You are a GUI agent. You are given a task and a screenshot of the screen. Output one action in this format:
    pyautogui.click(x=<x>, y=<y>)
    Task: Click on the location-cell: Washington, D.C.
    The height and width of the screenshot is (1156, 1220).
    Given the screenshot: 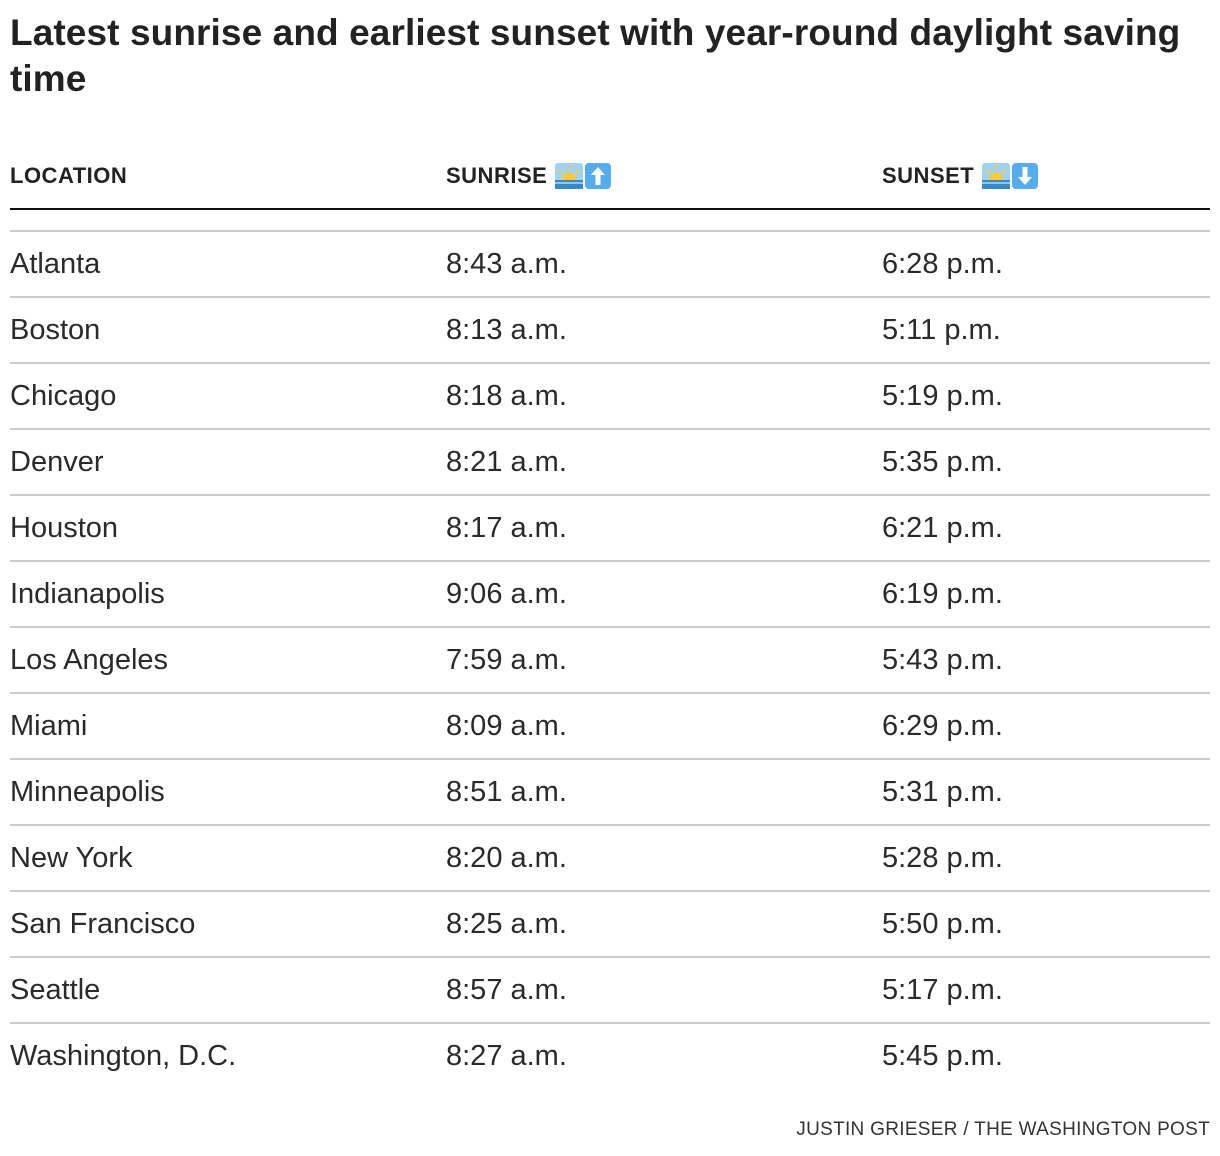 What is the action you would take?
    pyautogui.click(x=123, y=1056)
    